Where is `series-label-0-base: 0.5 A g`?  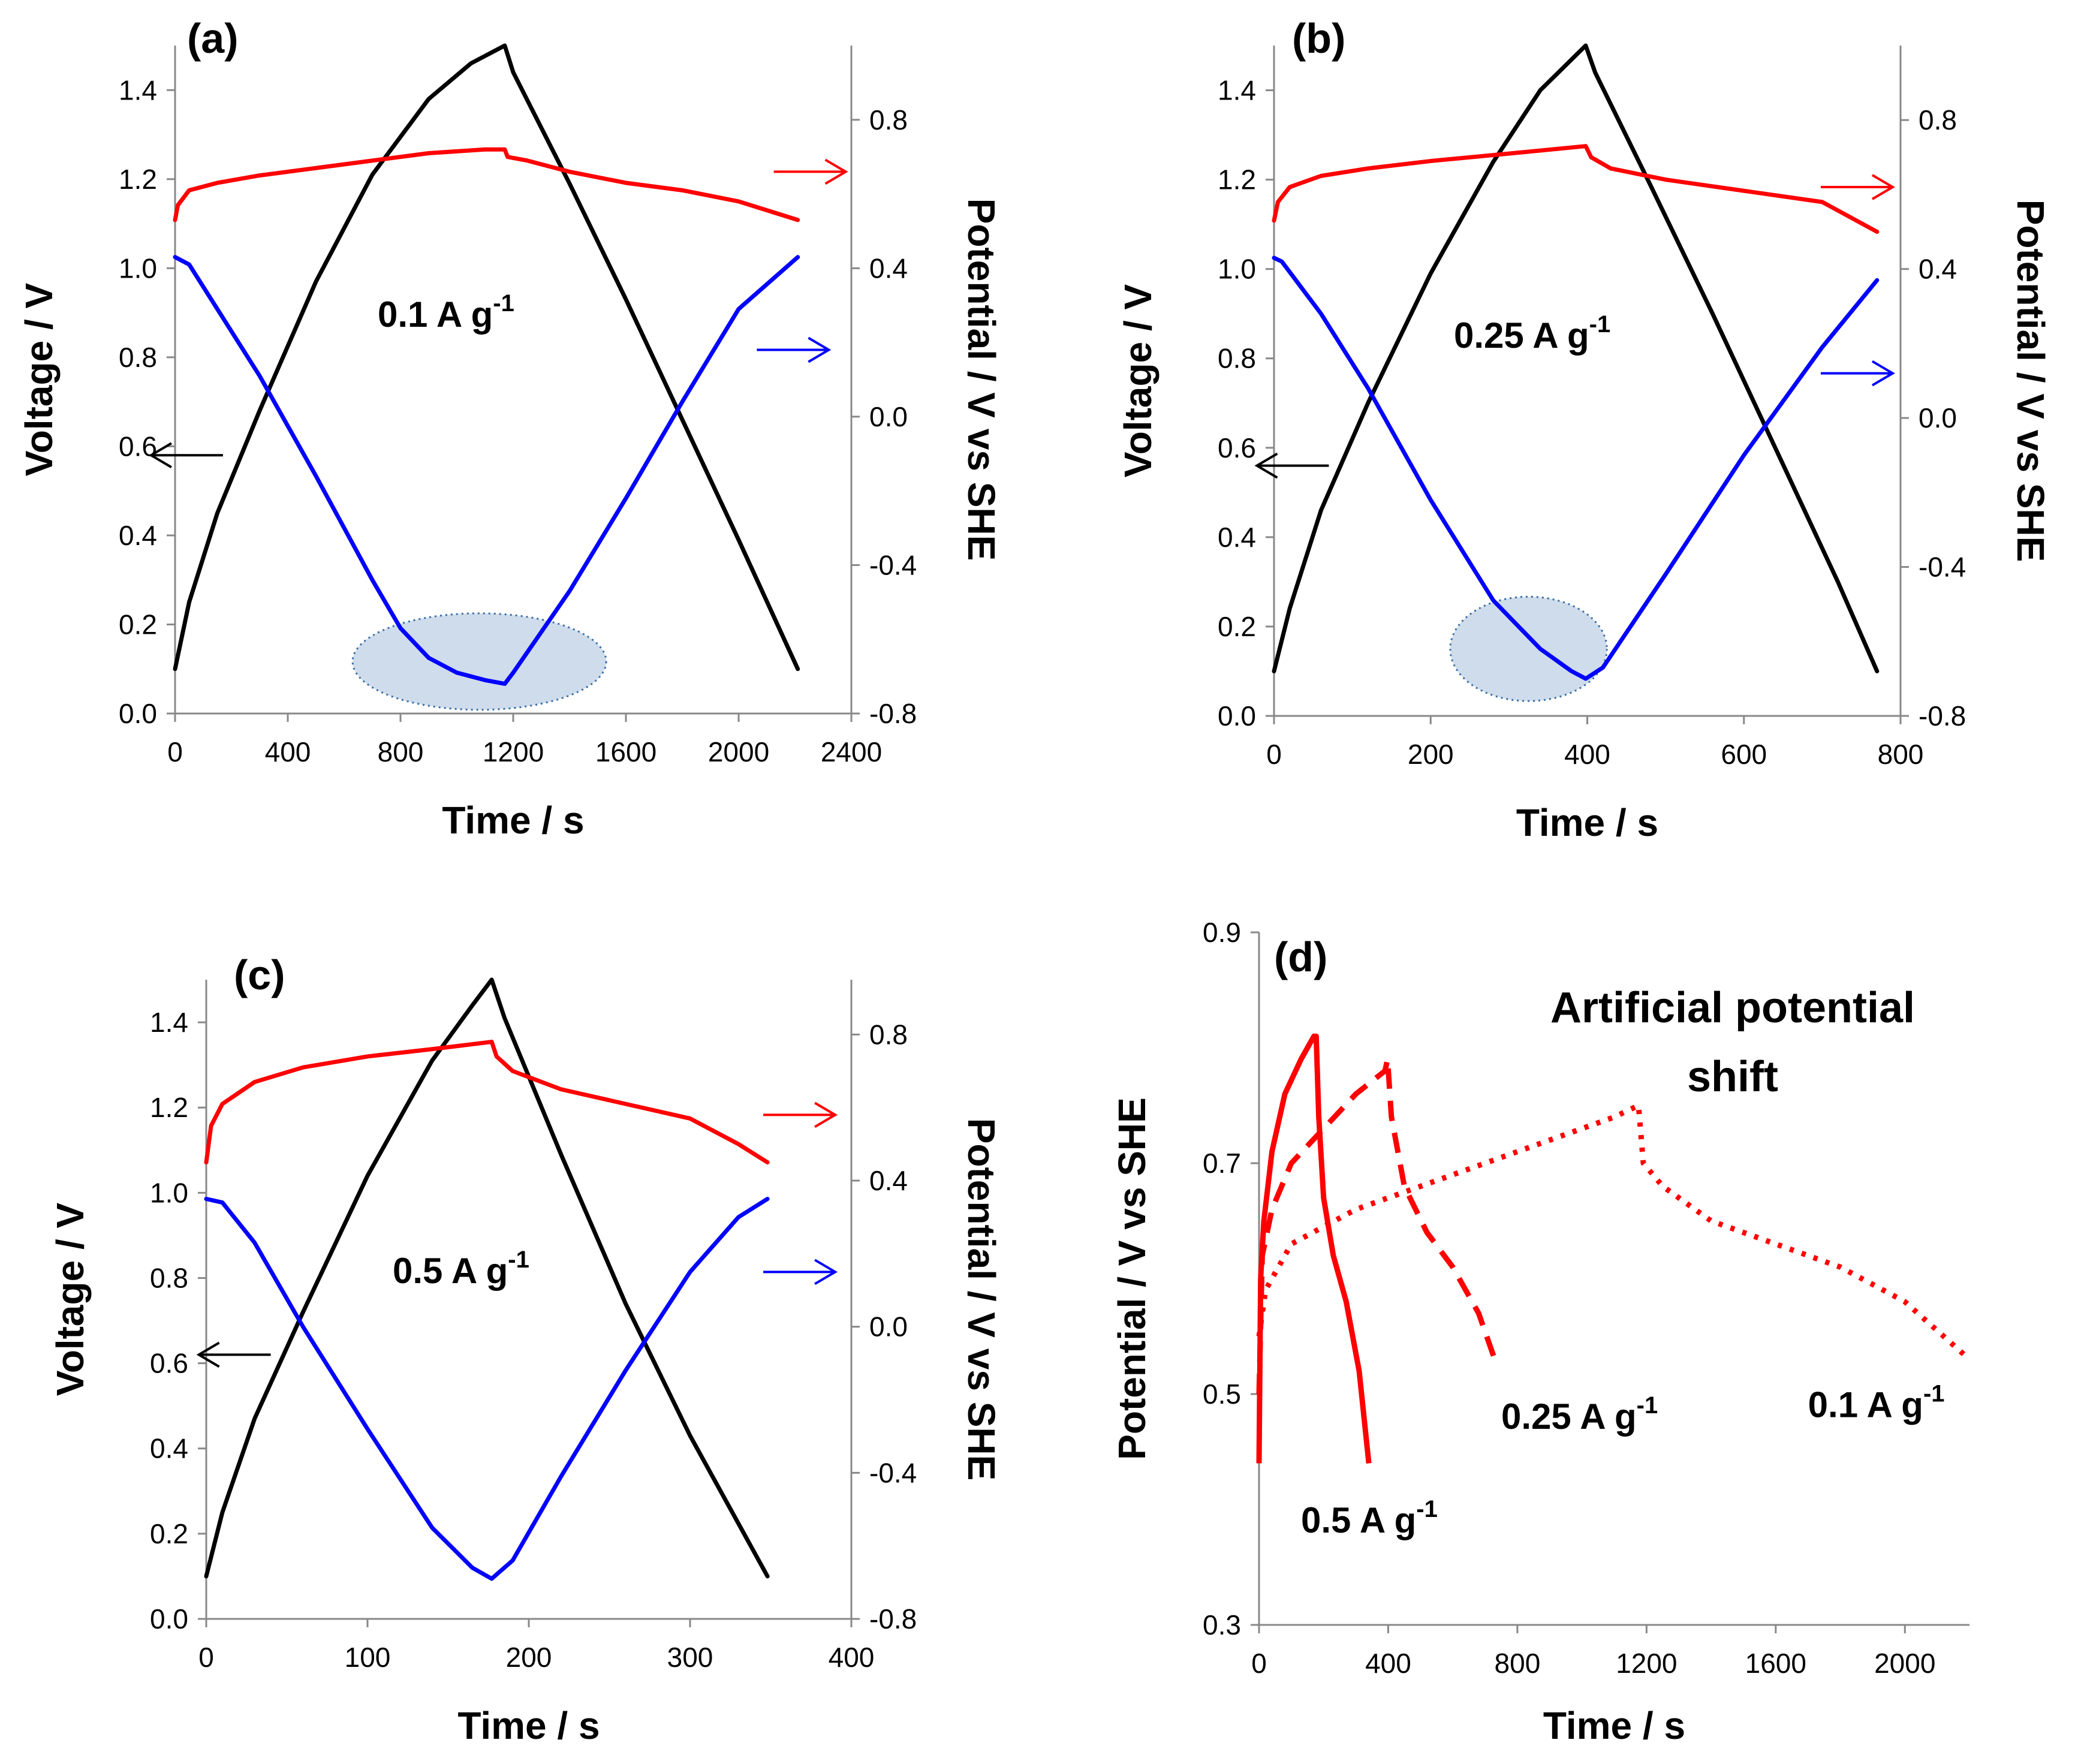 series-label-0-base: 0.5 A g is located at coordinates (1358, 1520).